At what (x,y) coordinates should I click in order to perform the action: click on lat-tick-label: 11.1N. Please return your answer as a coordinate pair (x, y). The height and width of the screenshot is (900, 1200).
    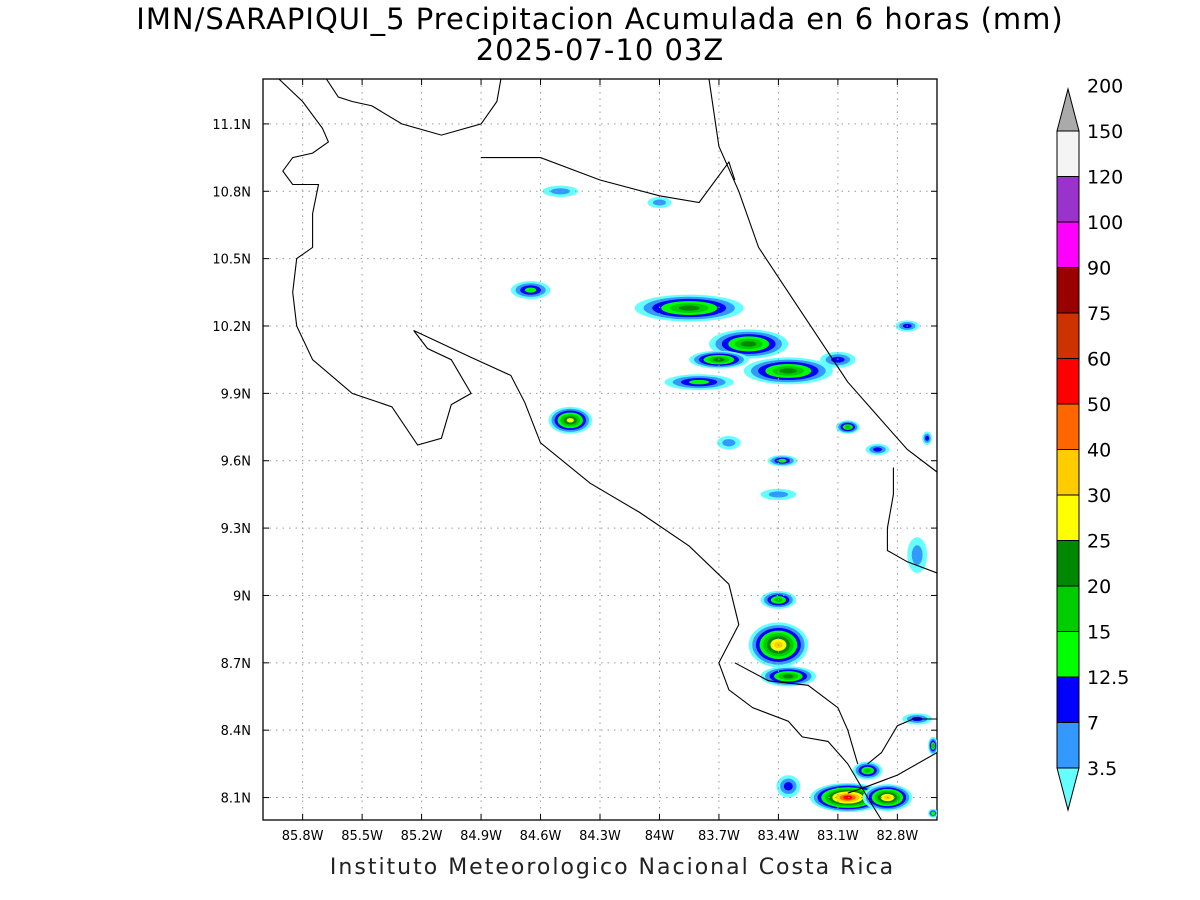
    Looking at the image, I should click on (231, 125).